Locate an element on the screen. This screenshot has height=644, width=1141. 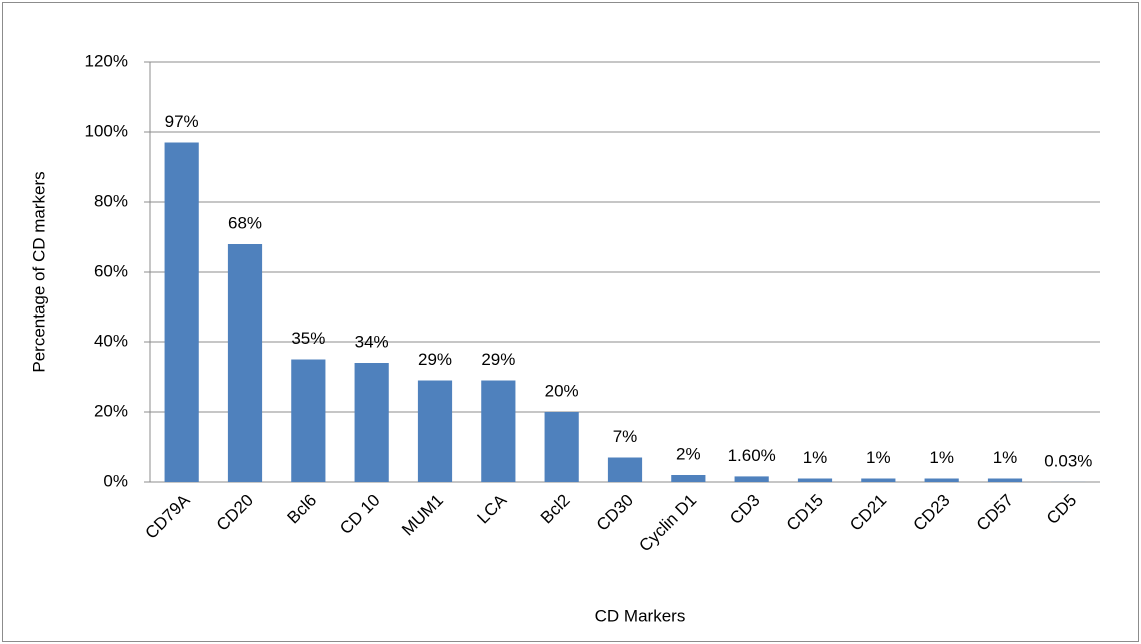
value-label: 0.03% is located at coordinates (1068, 460).